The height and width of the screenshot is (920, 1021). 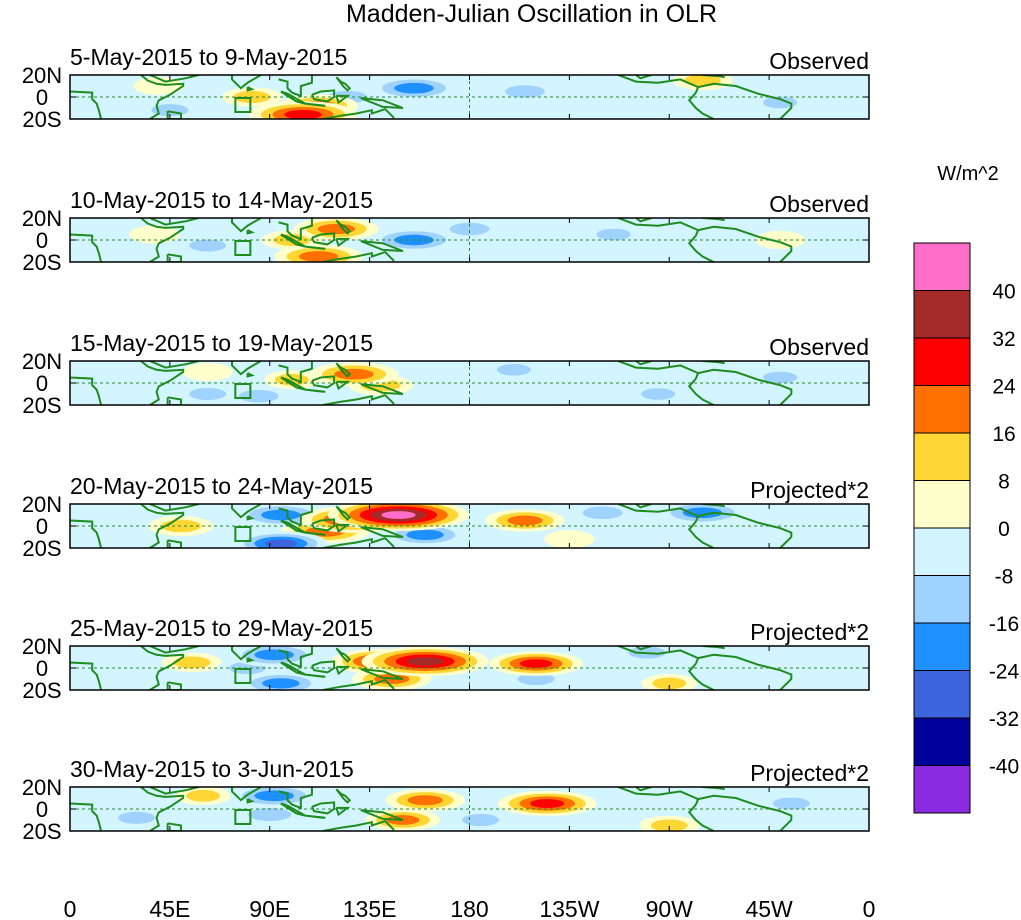 I want to click on panel-date-label: 5-May-2015 to 9-May-2015, so click(x=208, y=57).